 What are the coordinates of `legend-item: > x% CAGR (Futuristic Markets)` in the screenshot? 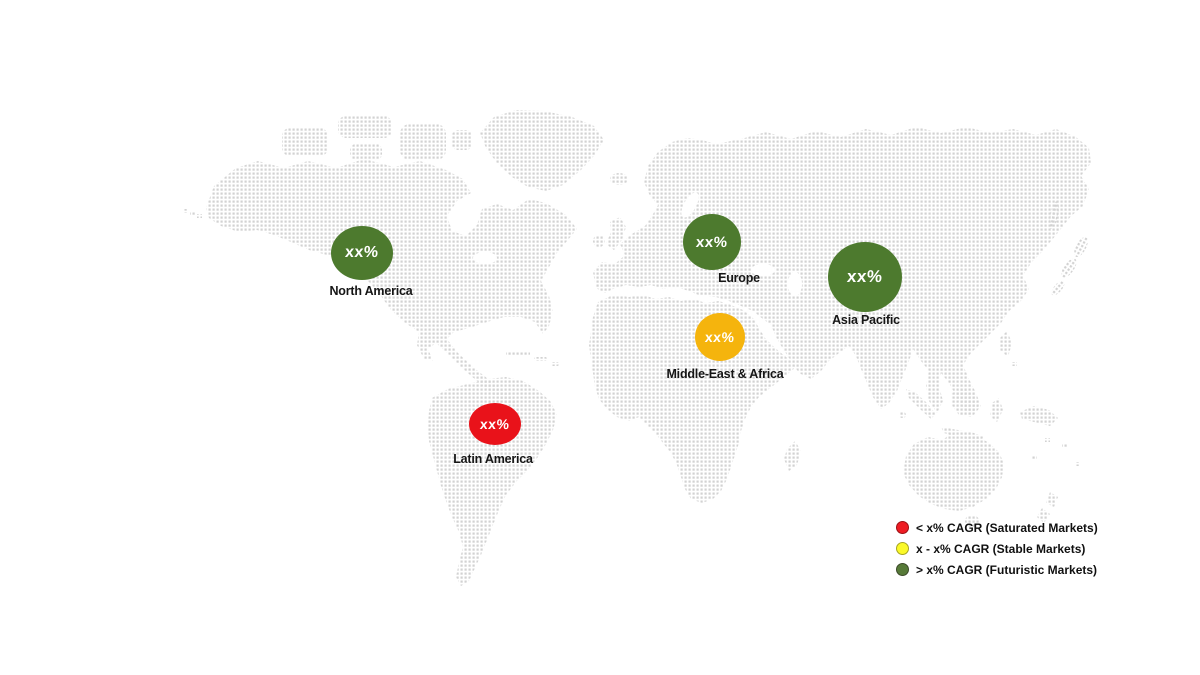 It's located at (997, 569).